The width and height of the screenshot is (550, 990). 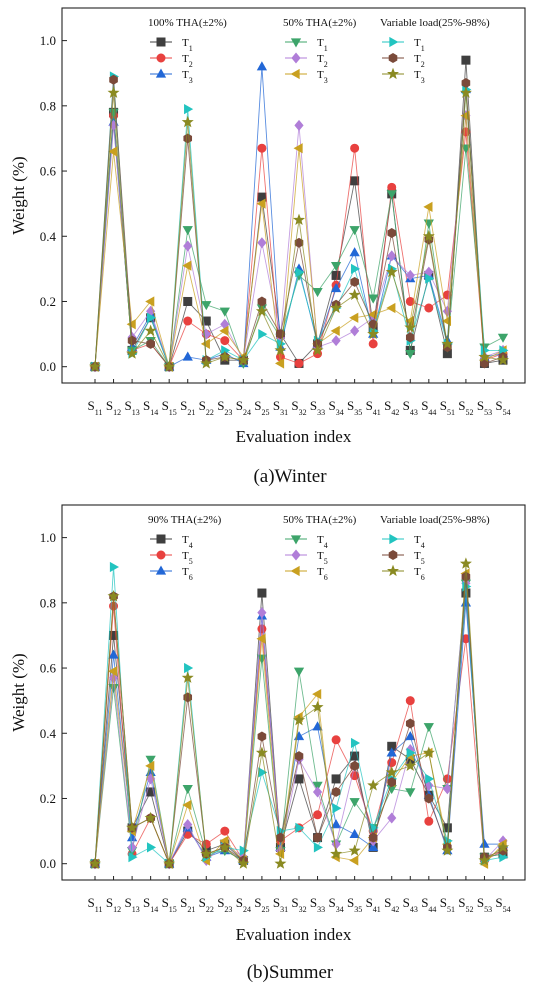 What do you see at coordinates (354, 904) in the screenshot?
I see `x-tick-label: S35` at bounding box center [354, 904].